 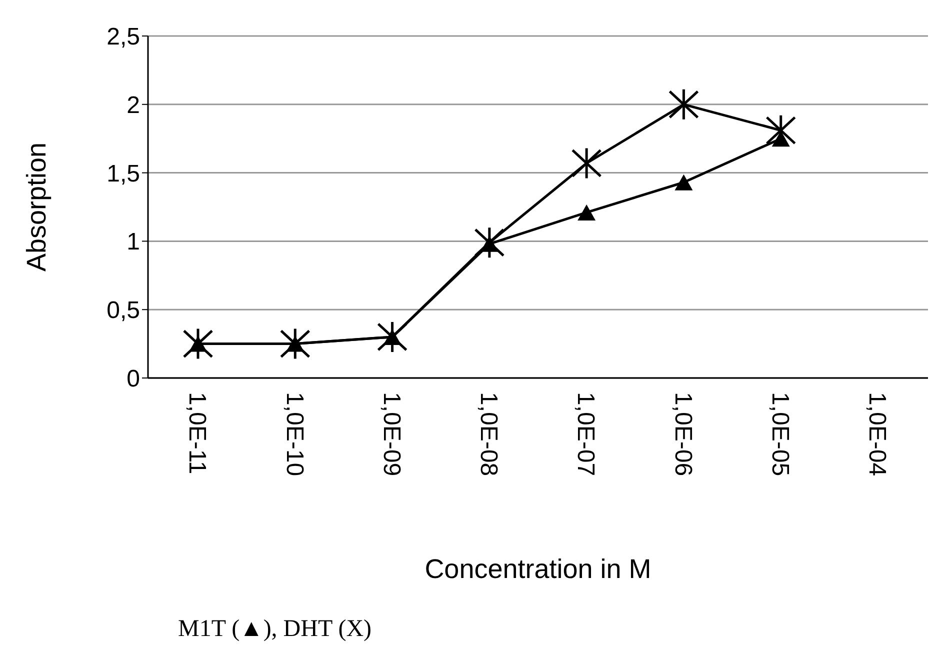 What do you see at coordinates (538, 569) in the screenshot?
I see `x-axis-title: Concentration in M` at bounding box center [538, 569].